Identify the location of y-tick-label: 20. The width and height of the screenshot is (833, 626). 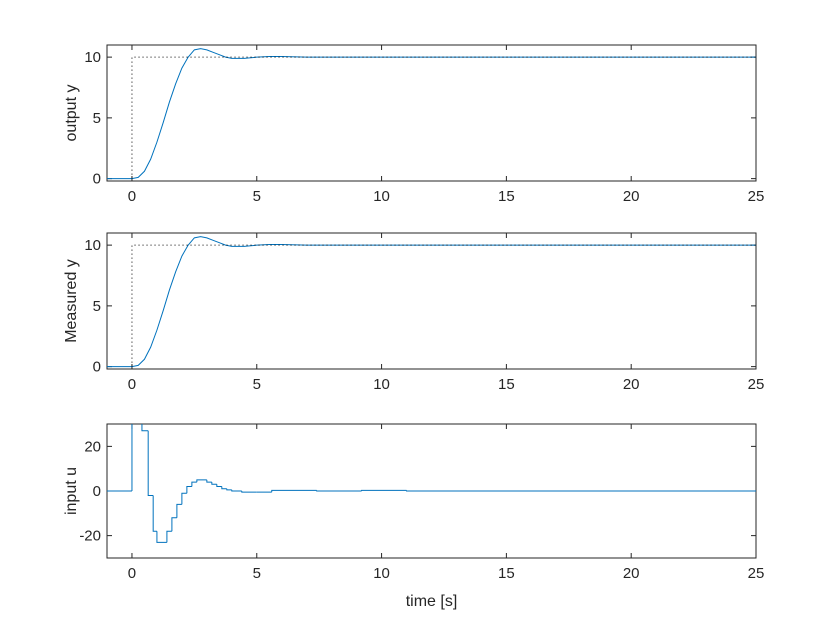
(92, 446).